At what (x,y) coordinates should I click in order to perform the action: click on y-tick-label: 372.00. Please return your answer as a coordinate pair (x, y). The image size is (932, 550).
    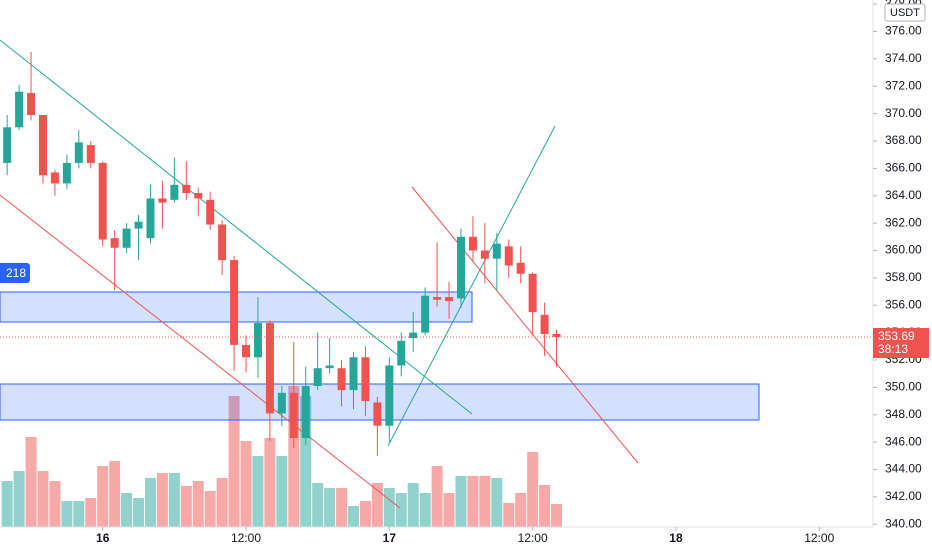
    Looking at the image, I should click on (903, 85).